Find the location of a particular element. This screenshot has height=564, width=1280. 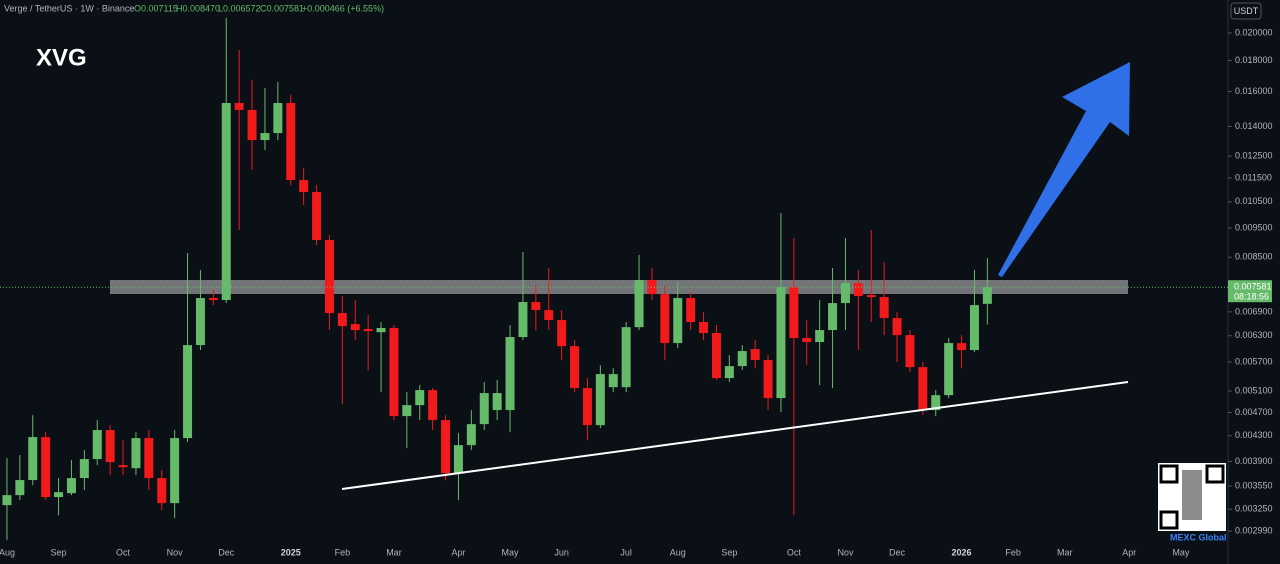

countdown: 08:18:56 is located at coordinates (1251, 297).